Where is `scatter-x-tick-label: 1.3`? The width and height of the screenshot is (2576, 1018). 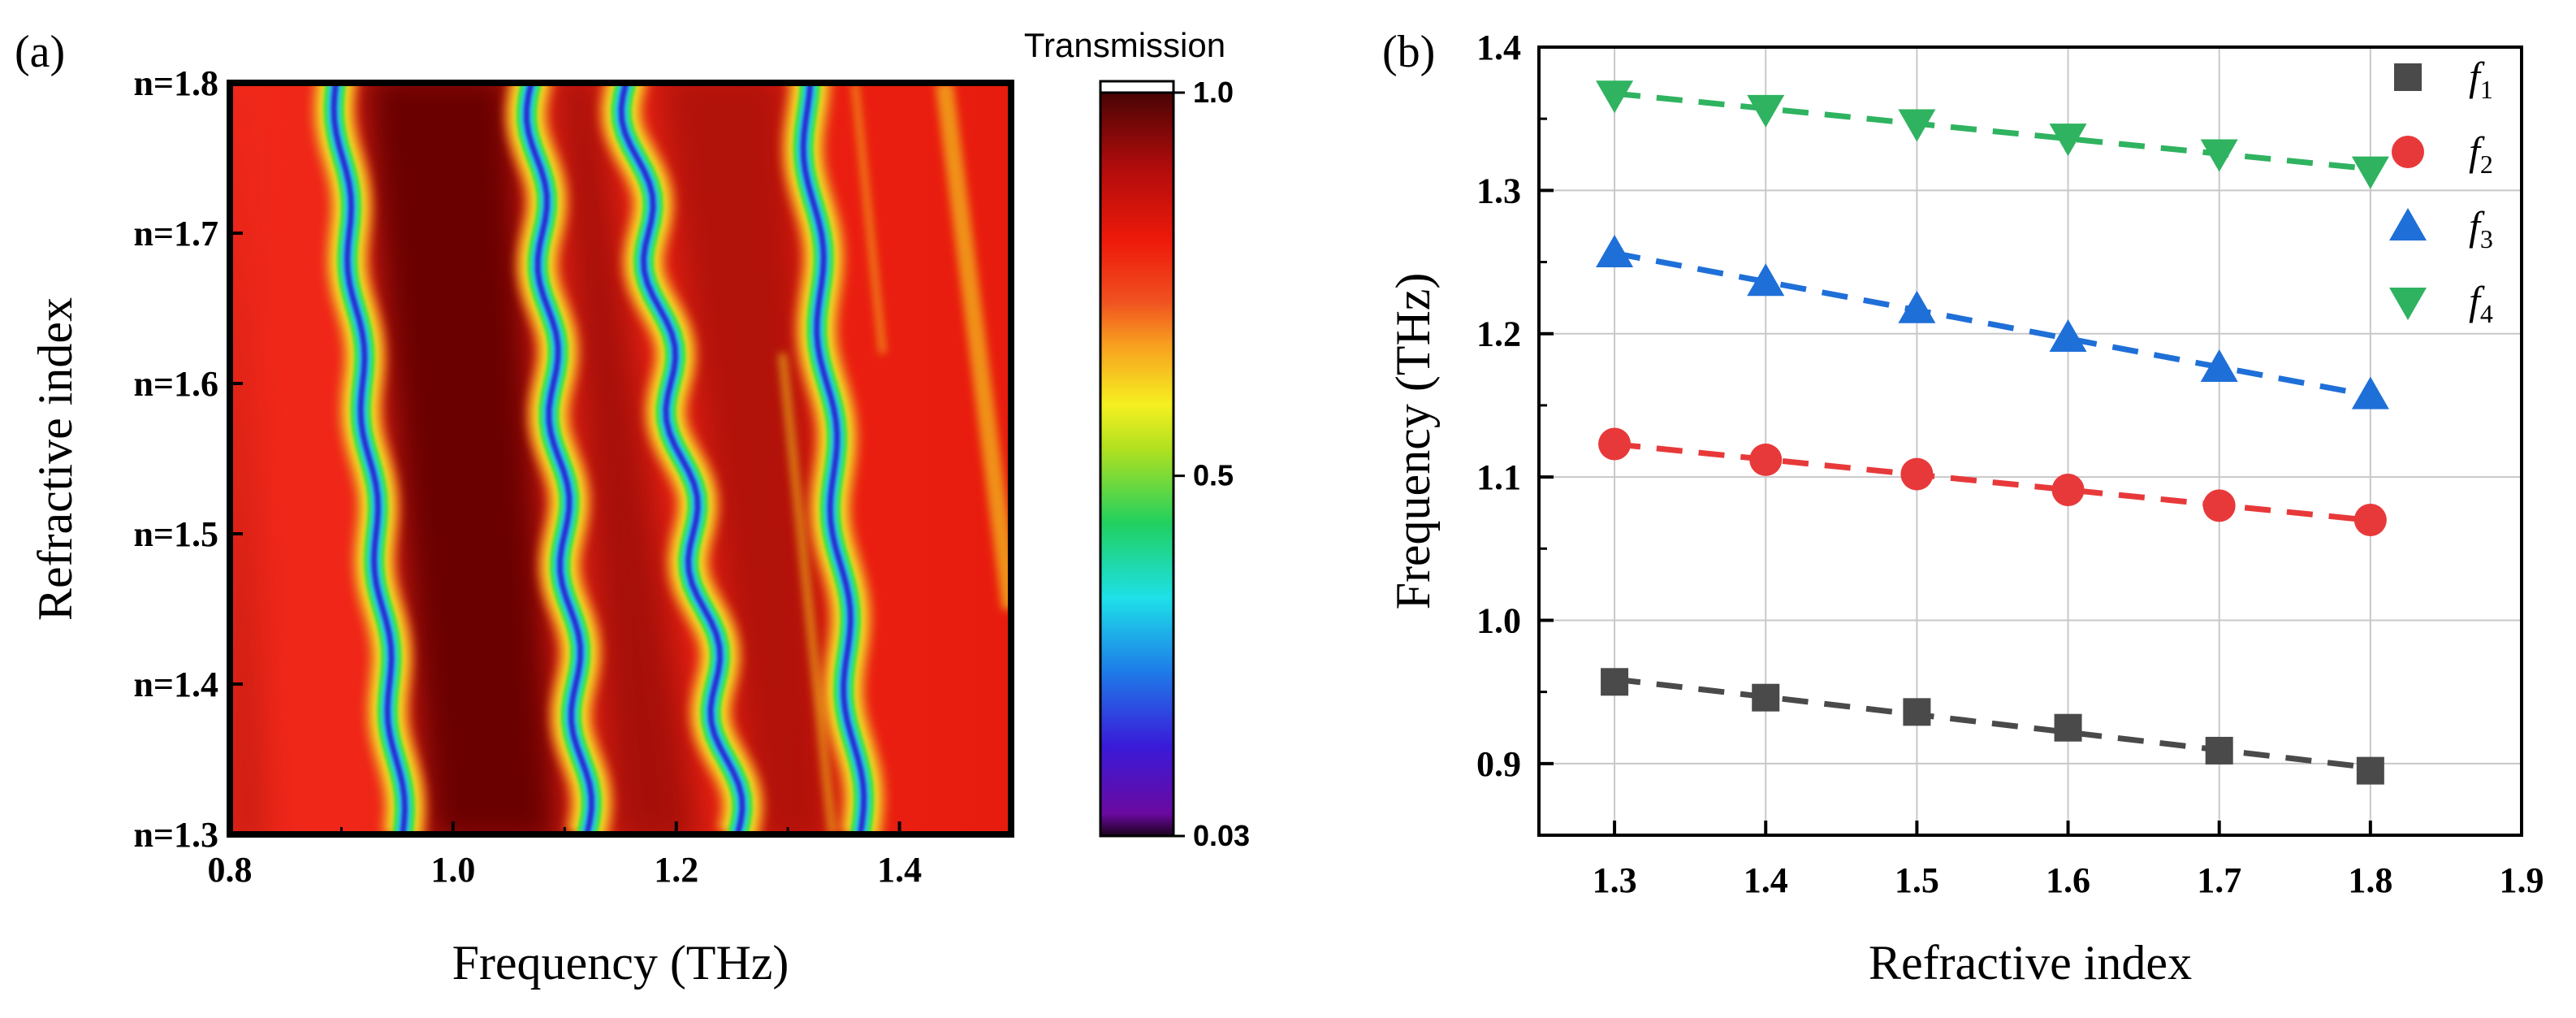
scatter-x-tick-label: 1.3 is located at coordinates (1615, 880).